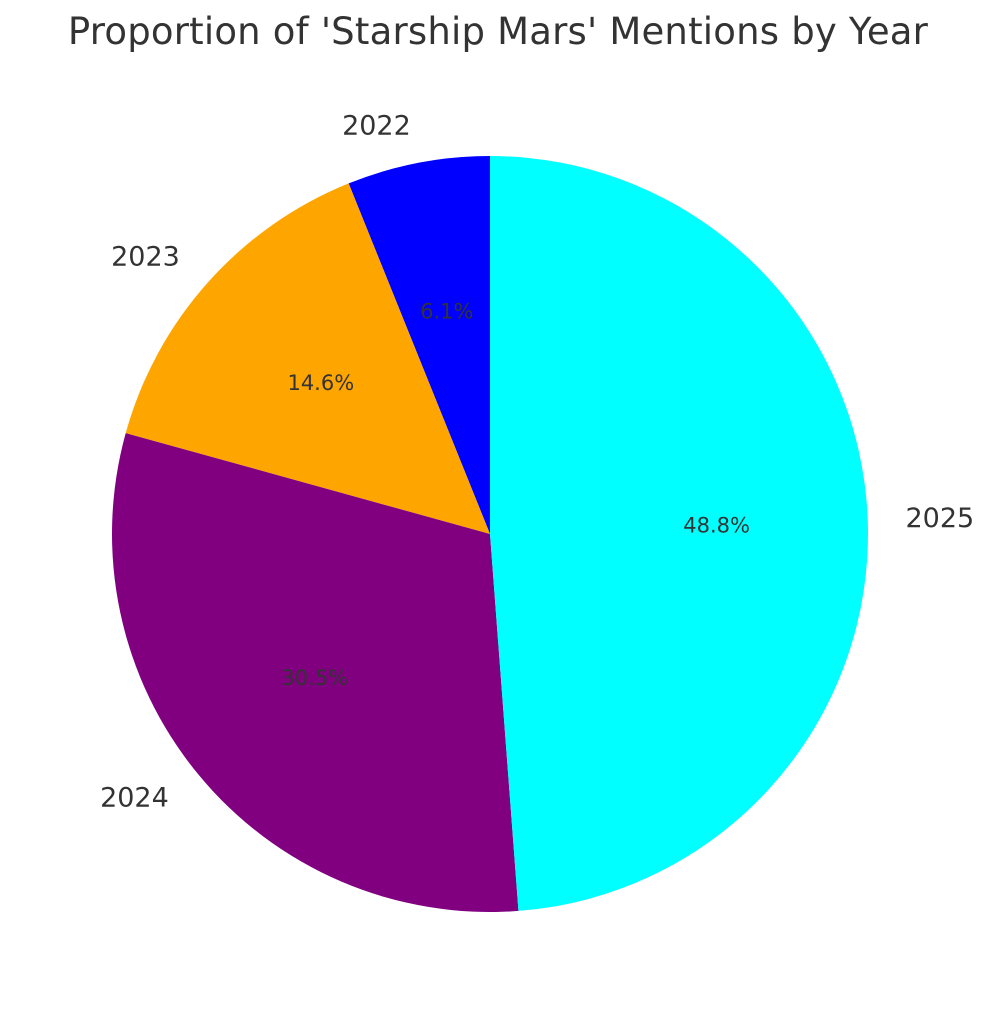  What do you see at coordinates (134, 798) in the screenshot?
I see `category-label-2024: 2024` at bounding box center [134, 798].